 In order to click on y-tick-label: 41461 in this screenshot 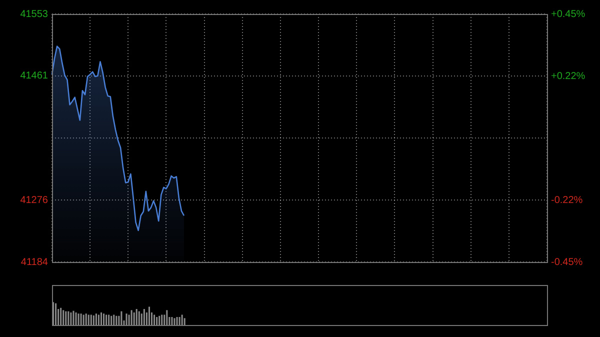, I will do `click(34, 76)`.